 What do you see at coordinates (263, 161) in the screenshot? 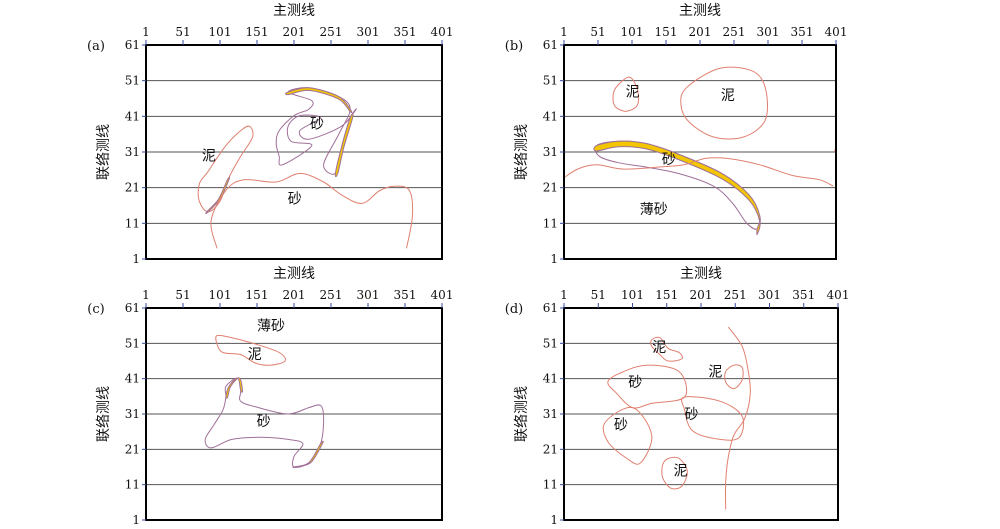
I see `region-labels: 泥砂砂` at bounding box center [263, 161].